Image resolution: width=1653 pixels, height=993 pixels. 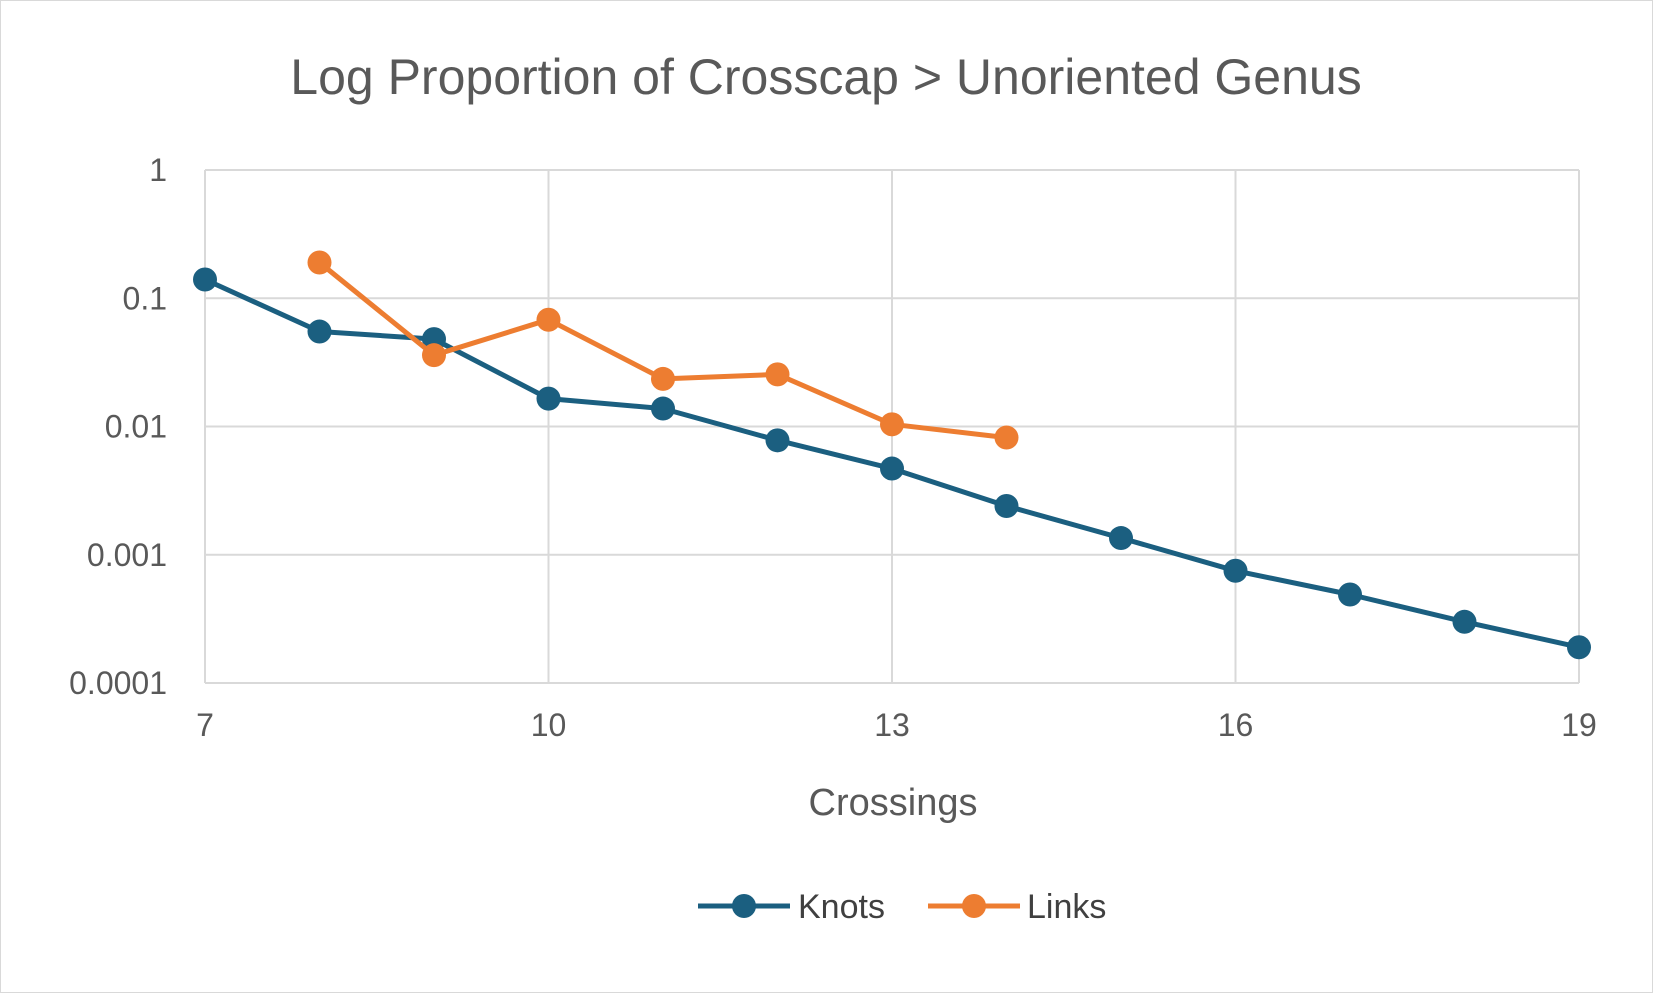 What do you see at coordinates (744, 906) in the screenshot?
I see `legend-marker-knots` at bounding box center [744, 906].